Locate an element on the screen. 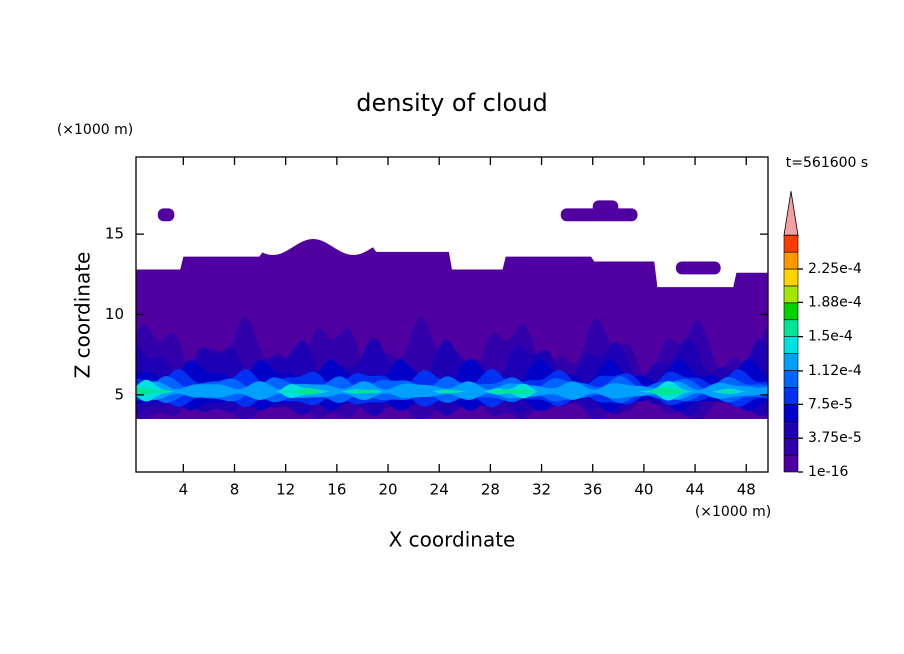 The image size is (904, 654). colorbar-tick-label: 2.25e-4 is located at coordinates (835, 269).